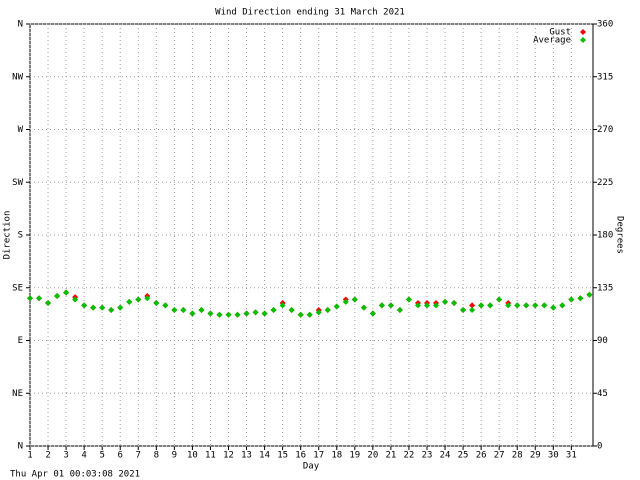 This screenshot has height=480, width=640. What do you see at coordinates (499, 456) in the screenshot?
I see `x-tick-label: 27` at bounding box center [499, 456].